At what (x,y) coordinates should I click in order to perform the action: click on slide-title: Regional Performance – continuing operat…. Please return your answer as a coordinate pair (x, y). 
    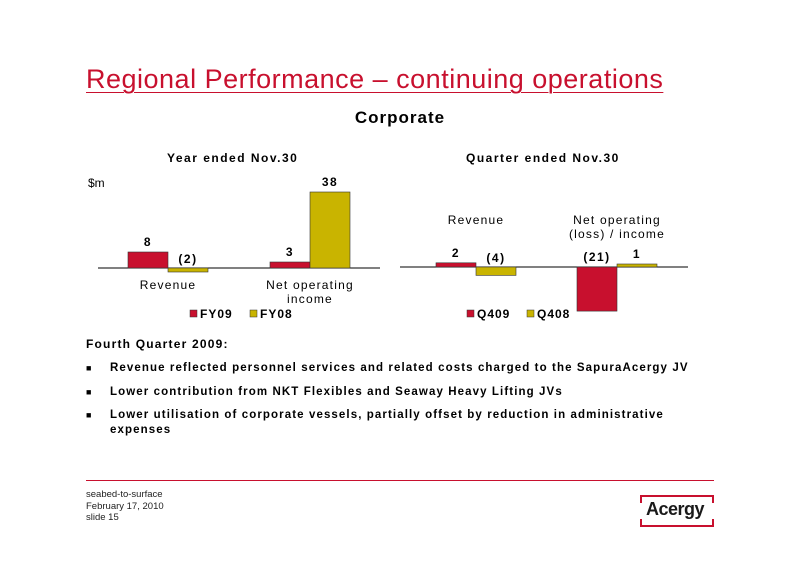
    Looking at the image, I should click on (375, 79).